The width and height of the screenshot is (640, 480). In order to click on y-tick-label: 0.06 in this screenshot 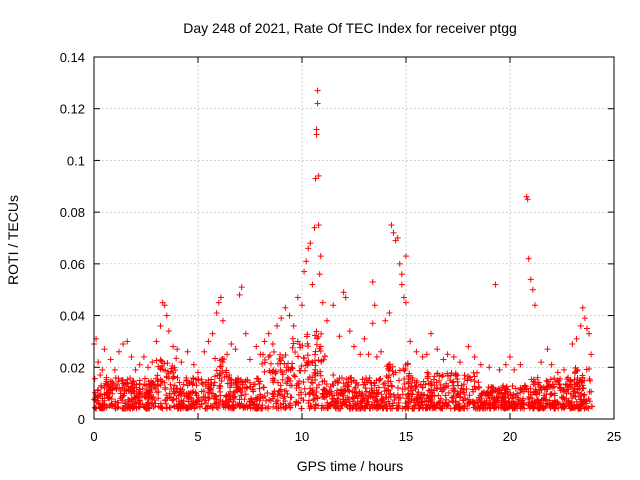, I will do `click(72, 264)`.